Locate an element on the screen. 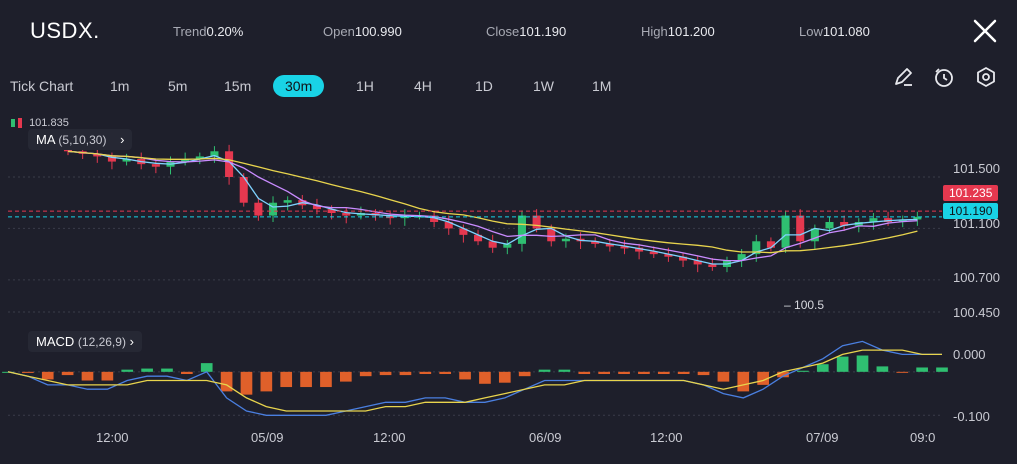  tab-1w: 1W is located at coordinates (543, 86).